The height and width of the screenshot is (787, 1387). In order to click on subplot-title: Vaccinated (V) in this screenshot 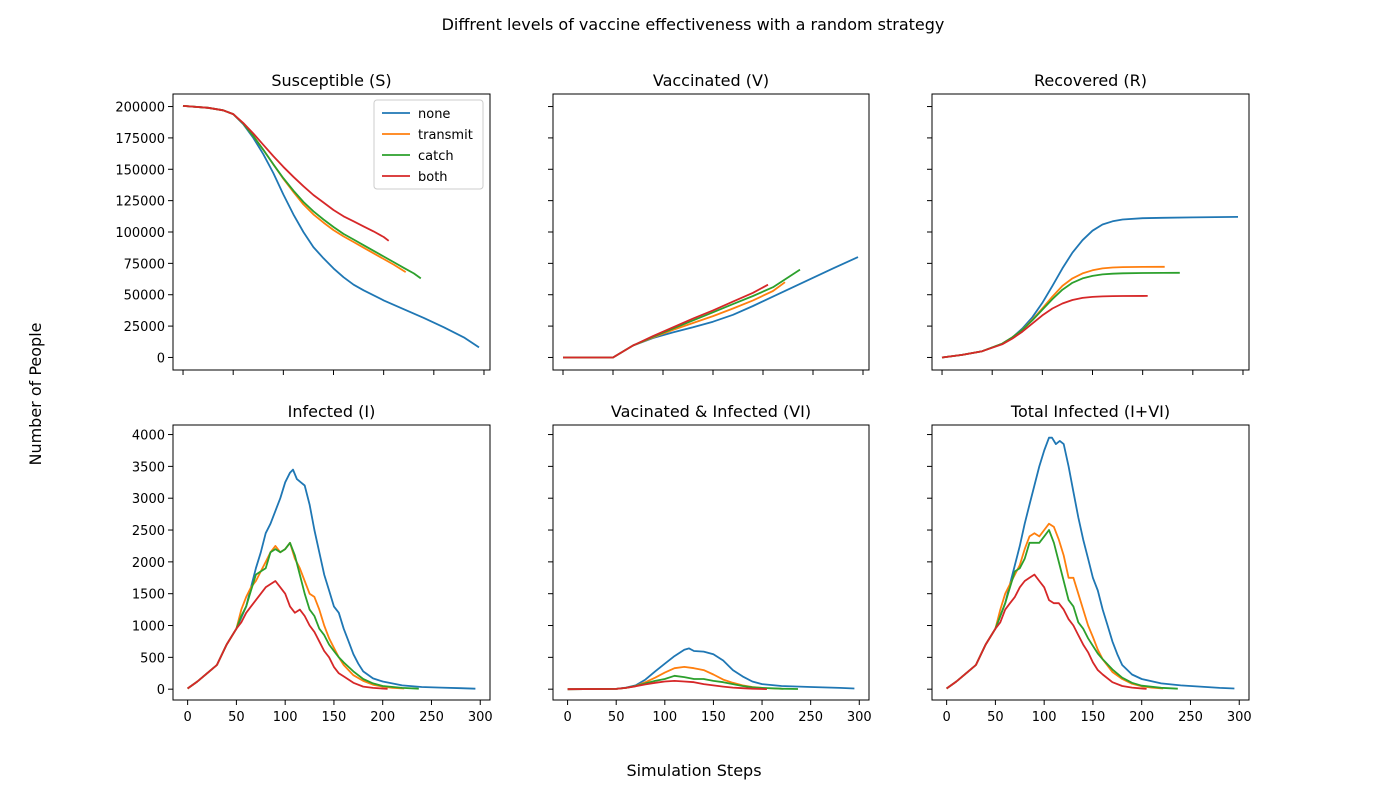, I will do `click(711, 80)`.